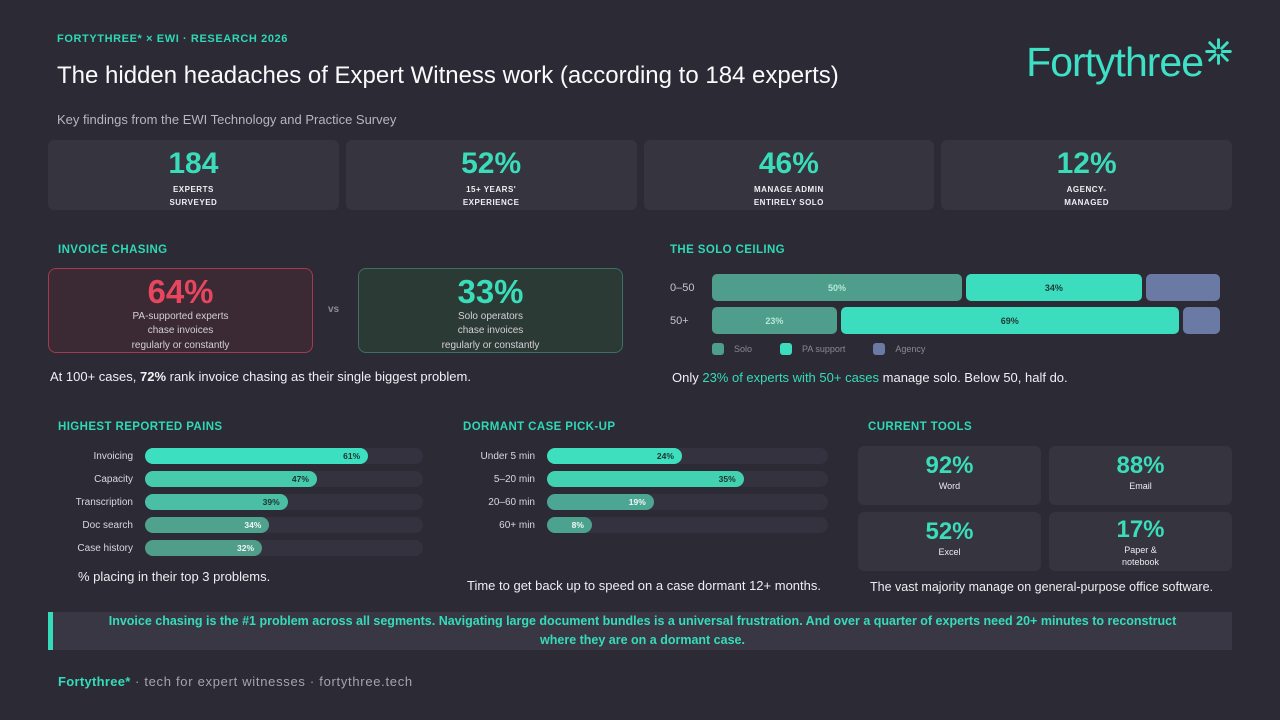 The image size is (1280, 720). Describe the element at coordinates (193, 163) in the screenshot. I see `stat-value: 184` at that location.